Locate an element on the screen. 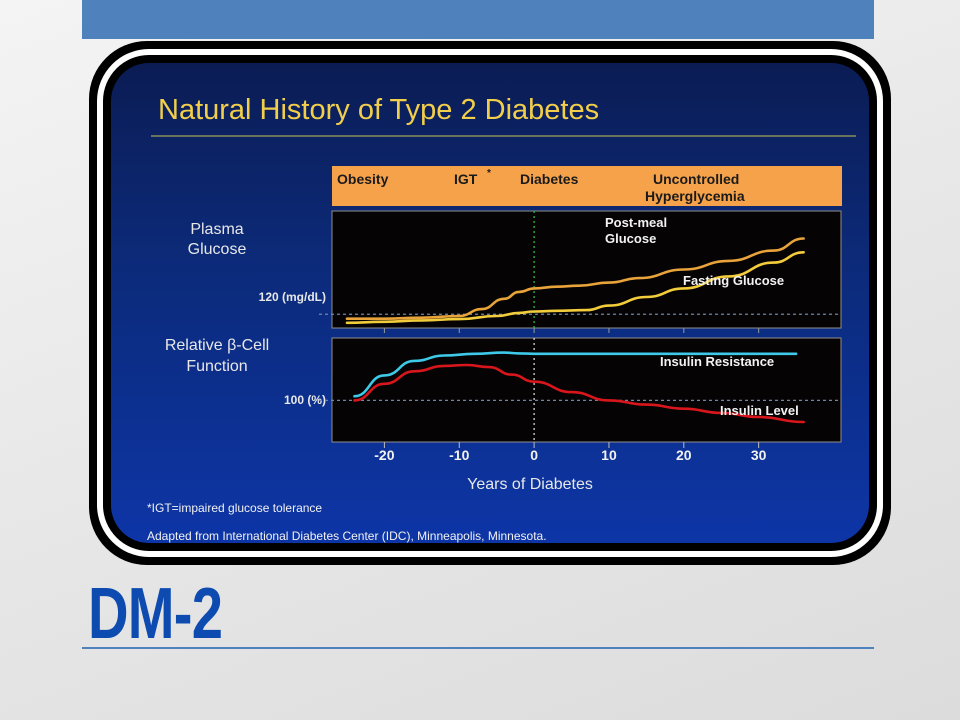 The width and height of the screenshot is (960, 720). x-tick-label: 10 is located at coordinates (609, 455).